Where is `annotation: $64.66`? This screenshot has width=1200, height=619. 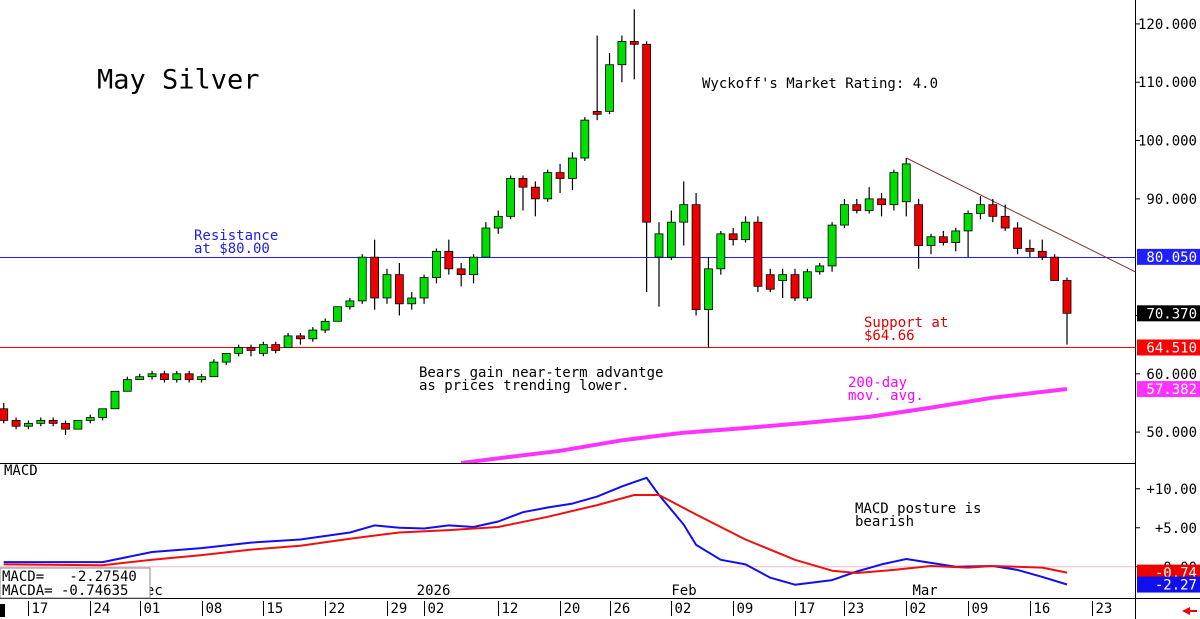
annotation: $64.66 is located at coordinates (889, 336).